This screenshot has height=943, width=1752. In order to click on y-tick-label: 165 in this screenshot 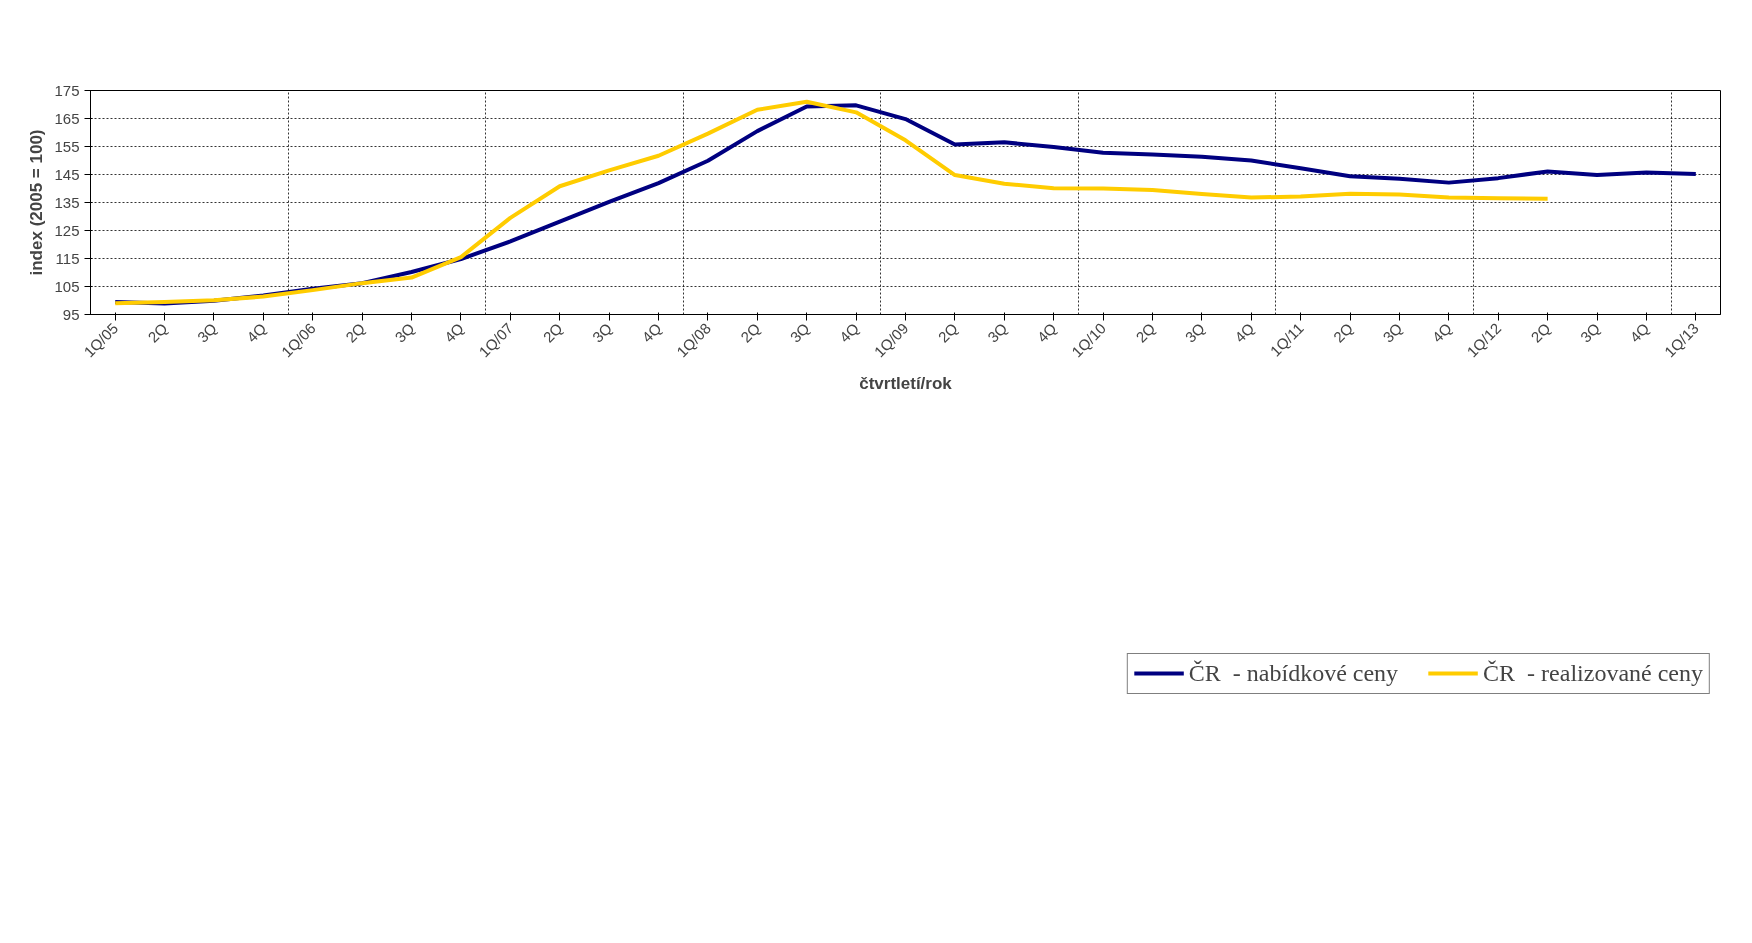, I will do `click(67, 118)`.